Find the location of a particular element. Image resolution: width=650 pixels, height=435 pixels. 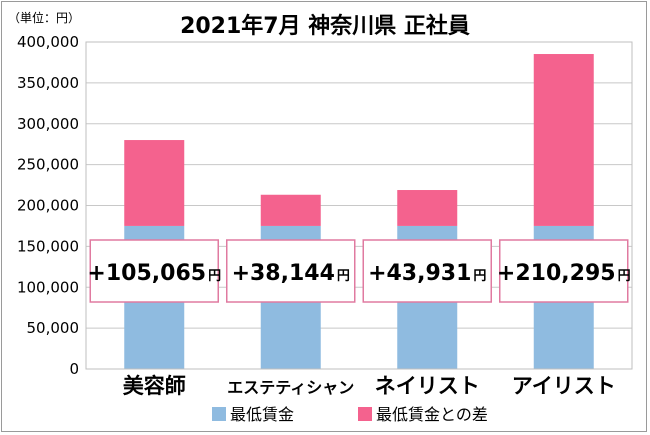

y-tick-label: 250,000 is located at coordinates (48, 165).